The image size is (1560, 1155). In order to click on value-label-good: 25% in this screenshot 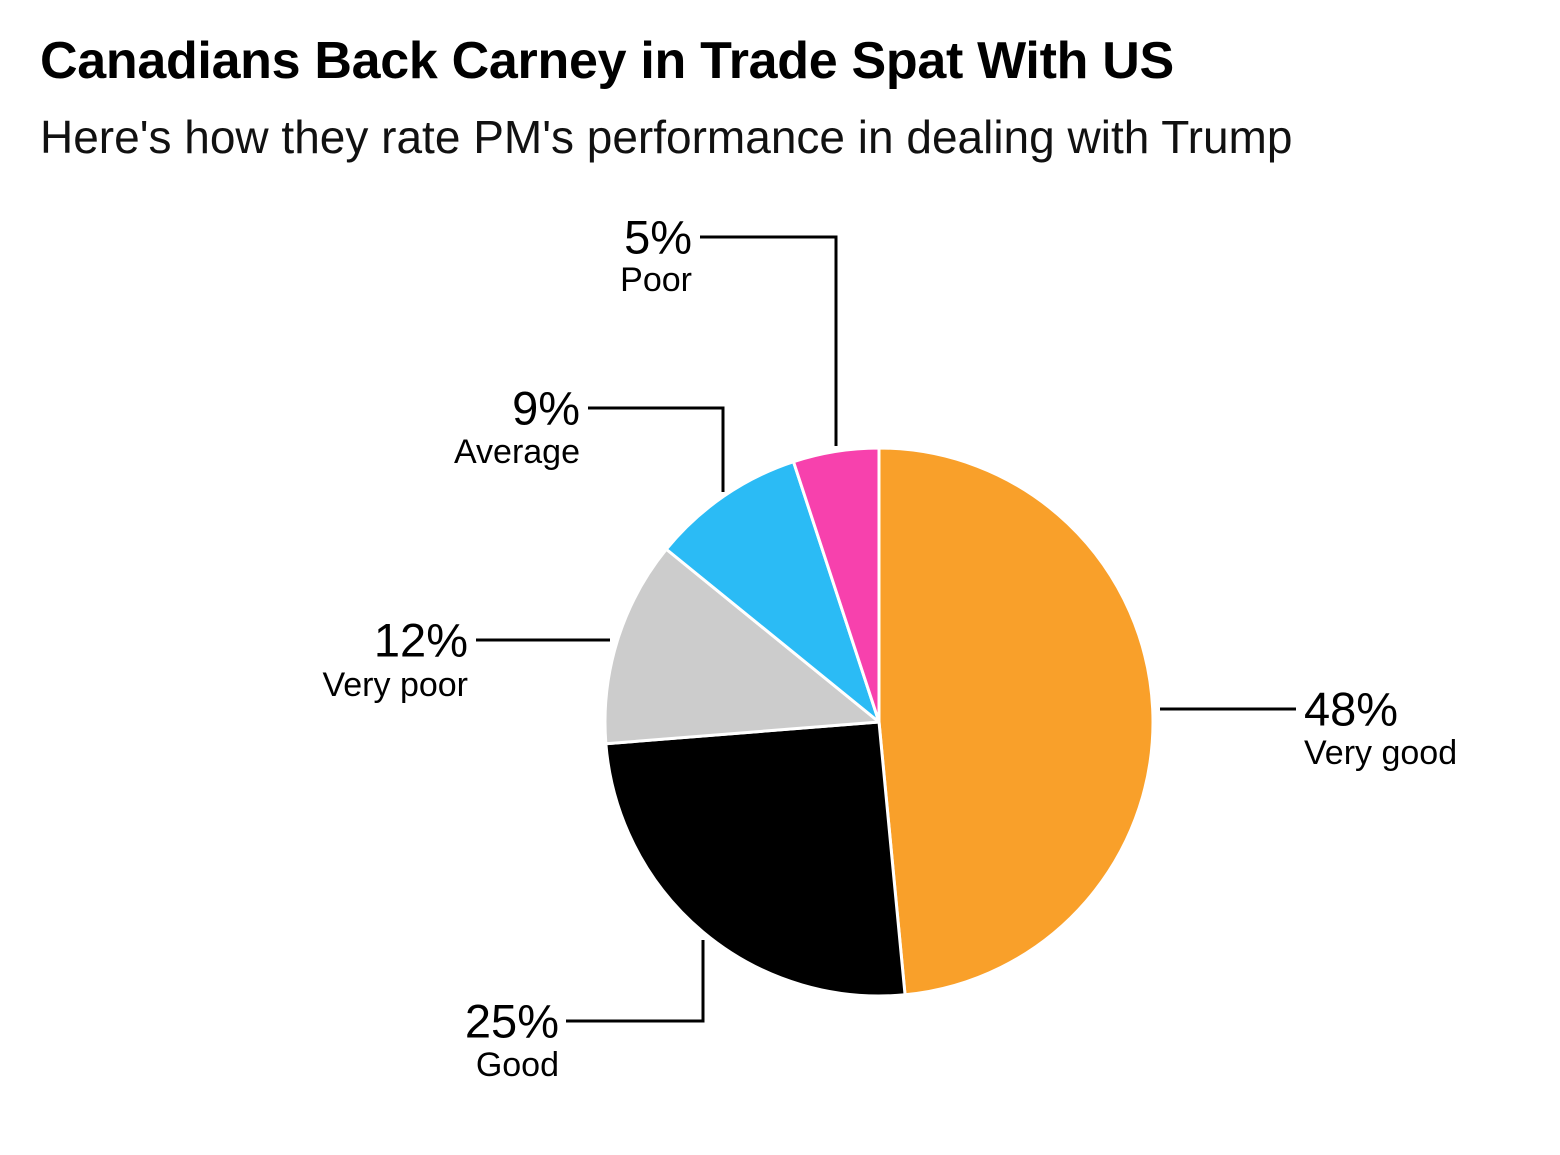, I will do `click(512, 1020)`.